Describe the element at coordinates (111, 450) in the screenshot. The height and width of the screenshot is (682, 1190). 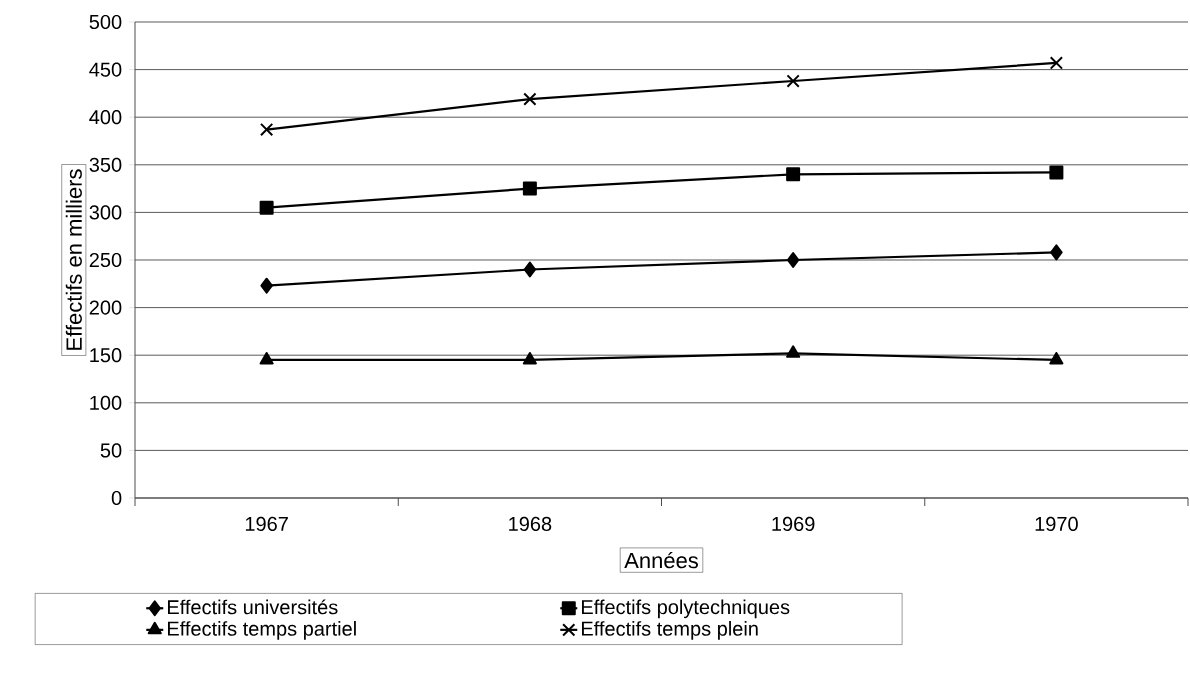
I see `y-tick-label: 50` at that location.